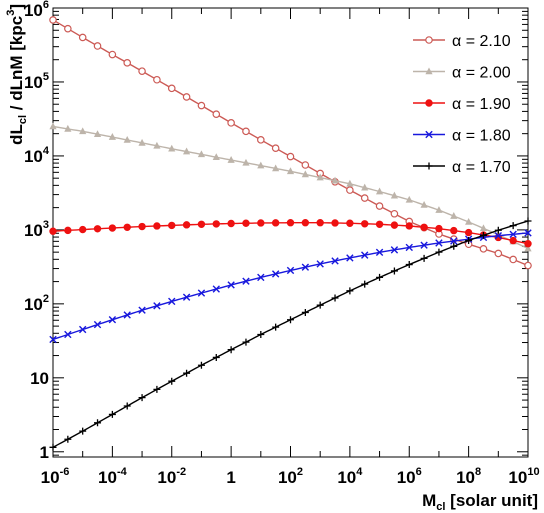  I want to click on y-axis-title: dLcl / dLnM [kpc3], so click(17, 74).